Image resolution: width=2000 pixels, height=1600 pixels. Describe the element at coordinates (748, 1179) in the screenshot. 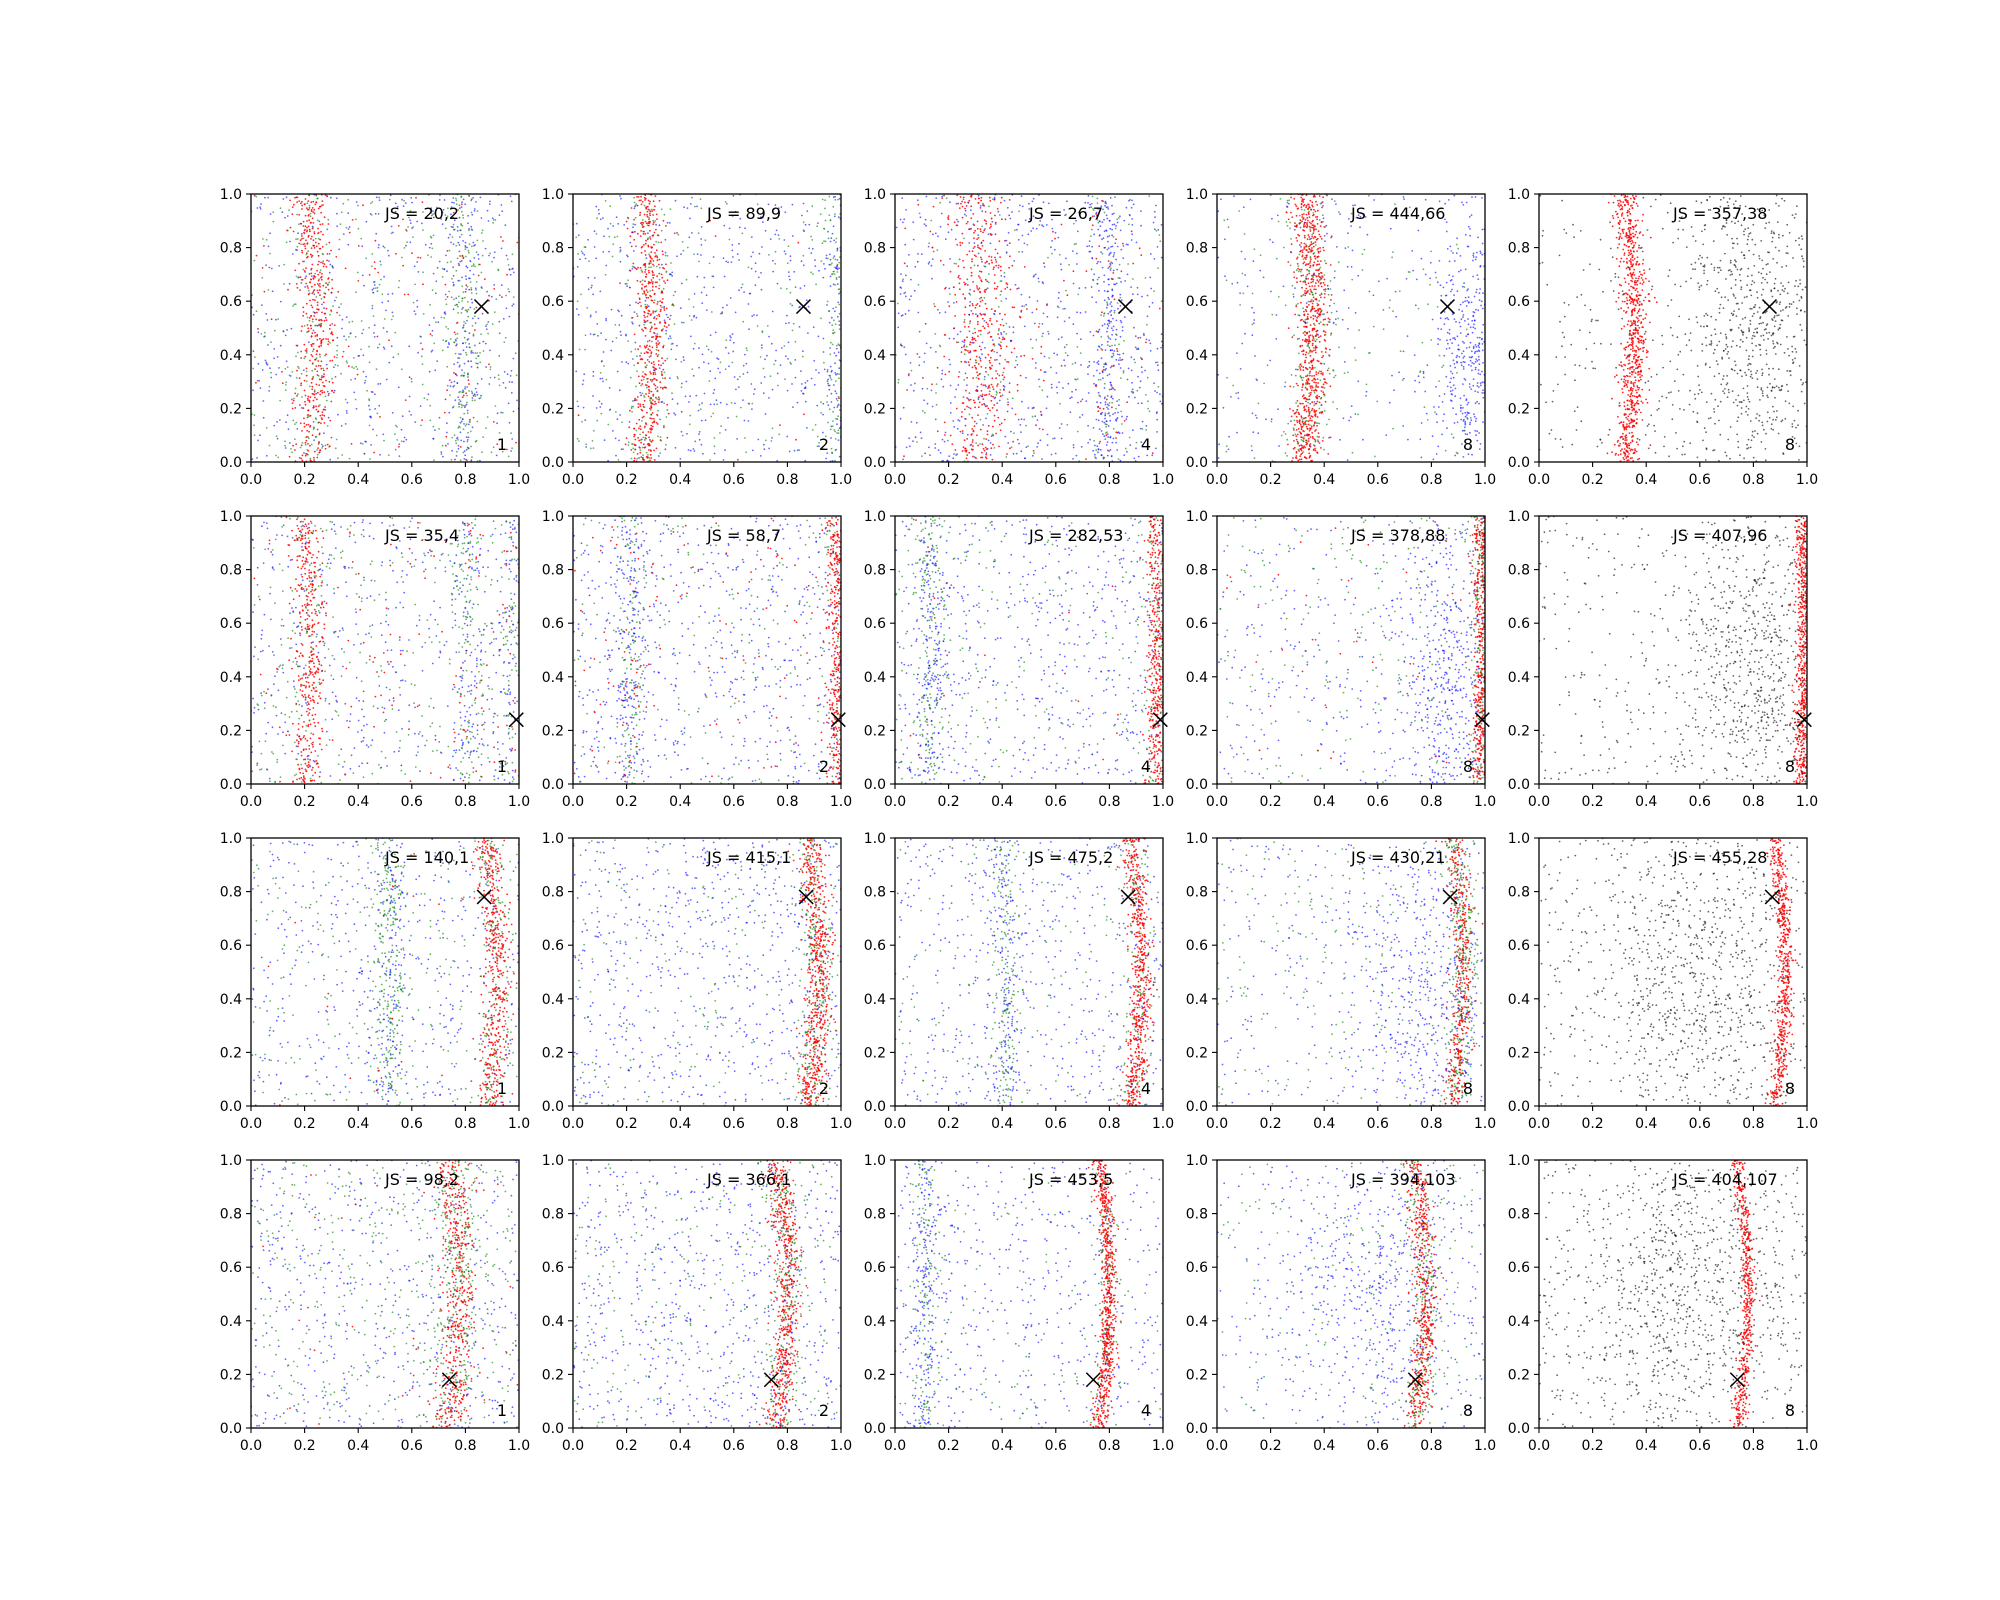

I see `js-label: JS = 366,1` at that location.